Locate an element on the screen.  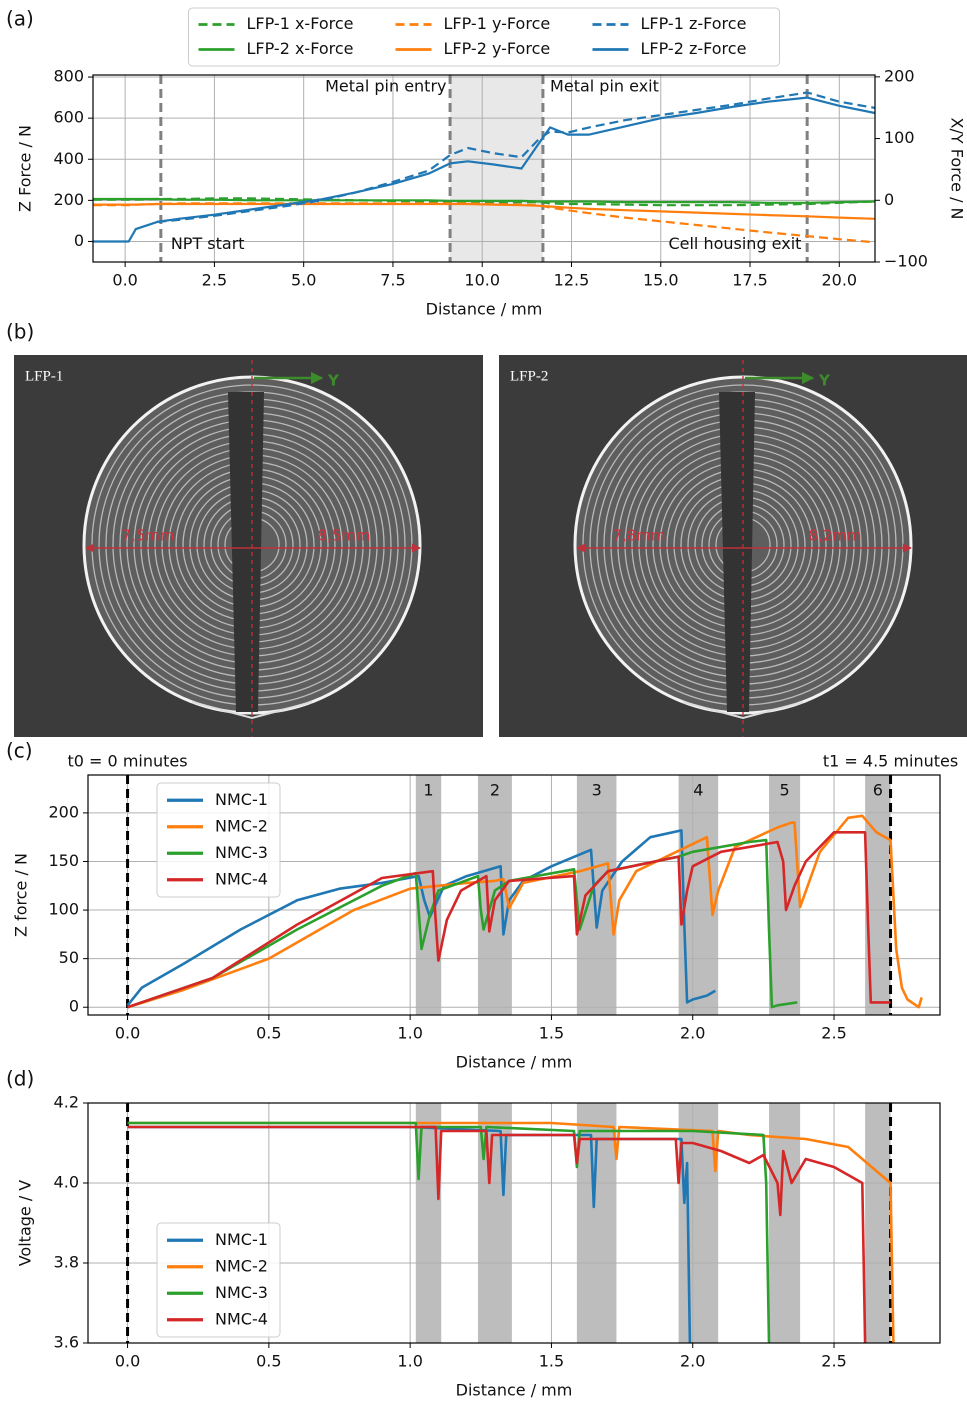
width-label: 7,8mm is located at coordinates (638, 536).